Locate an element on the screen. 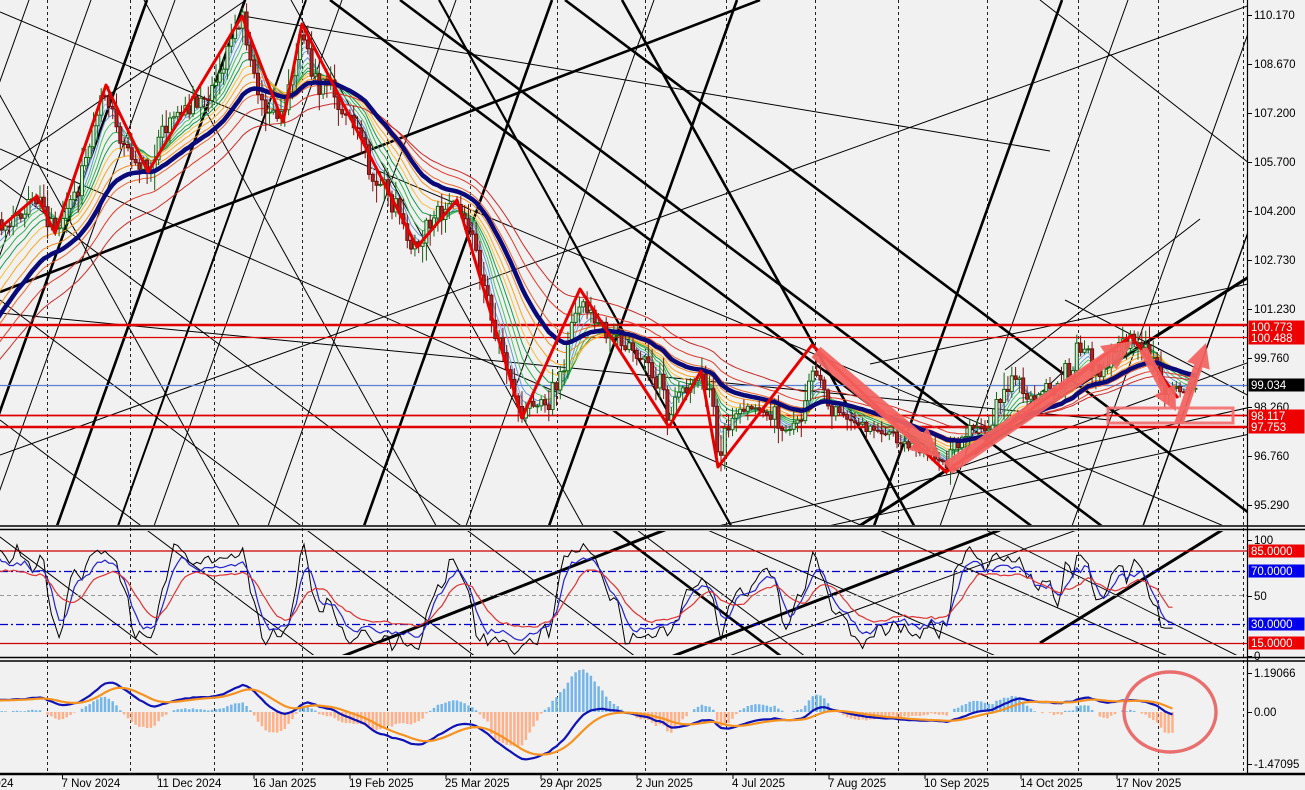 The height and width of the screenshot is (790, 1305). svg-text: -1.47095 is located at coordinates (1276, 765).